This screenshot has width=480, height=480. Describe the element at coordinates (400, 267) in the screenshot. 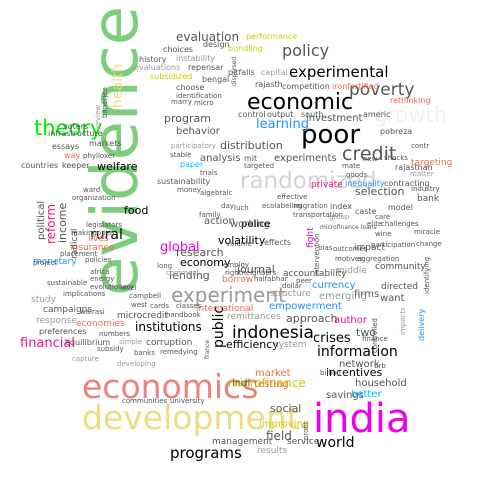

I see `word-community: community` at that location.